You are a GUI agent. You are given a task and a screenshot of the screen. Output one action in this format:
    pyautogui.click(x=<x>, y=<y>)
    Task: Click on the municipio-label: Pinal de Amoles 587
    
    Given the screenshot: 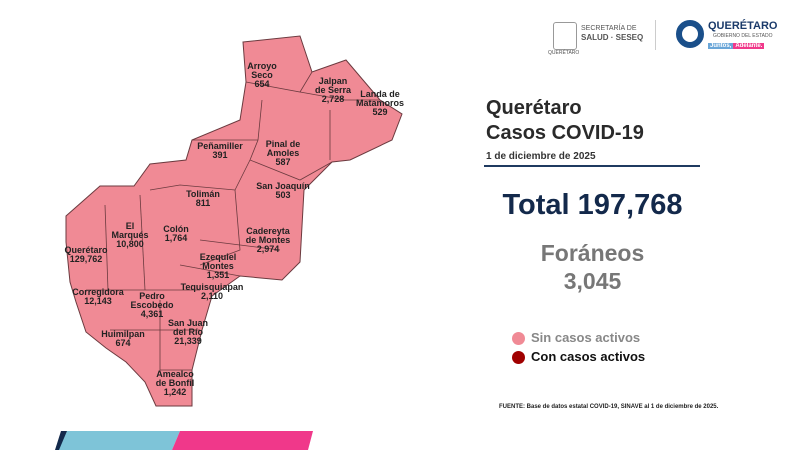 What is the action you would take?
    pyautogui.click(x=283, y=153)
    